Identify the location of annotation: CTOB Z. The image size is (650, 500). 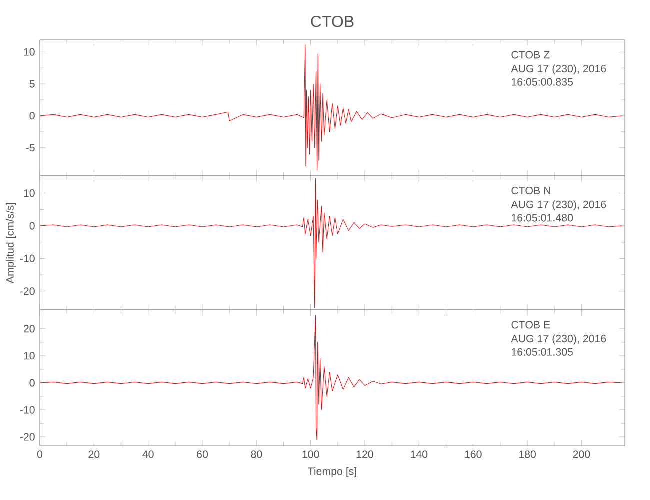
(531, 55).